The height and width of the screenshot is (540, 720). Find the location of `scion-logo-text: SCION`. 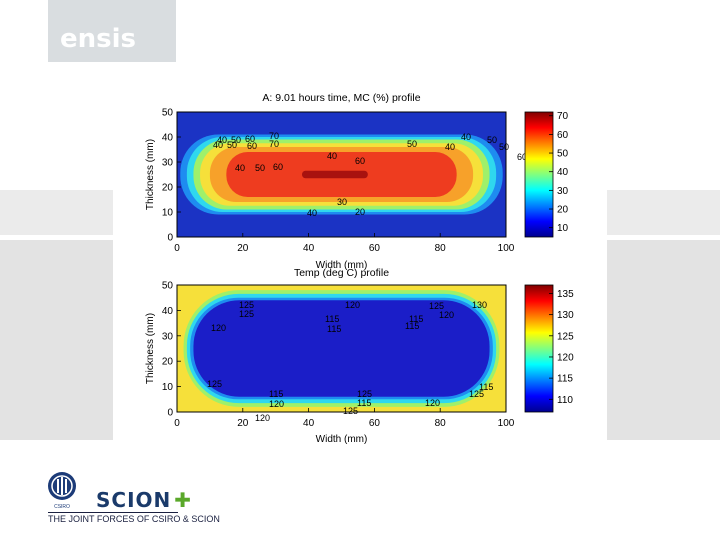

scion-logo-text: SCION is located at coordinates (134, 500).